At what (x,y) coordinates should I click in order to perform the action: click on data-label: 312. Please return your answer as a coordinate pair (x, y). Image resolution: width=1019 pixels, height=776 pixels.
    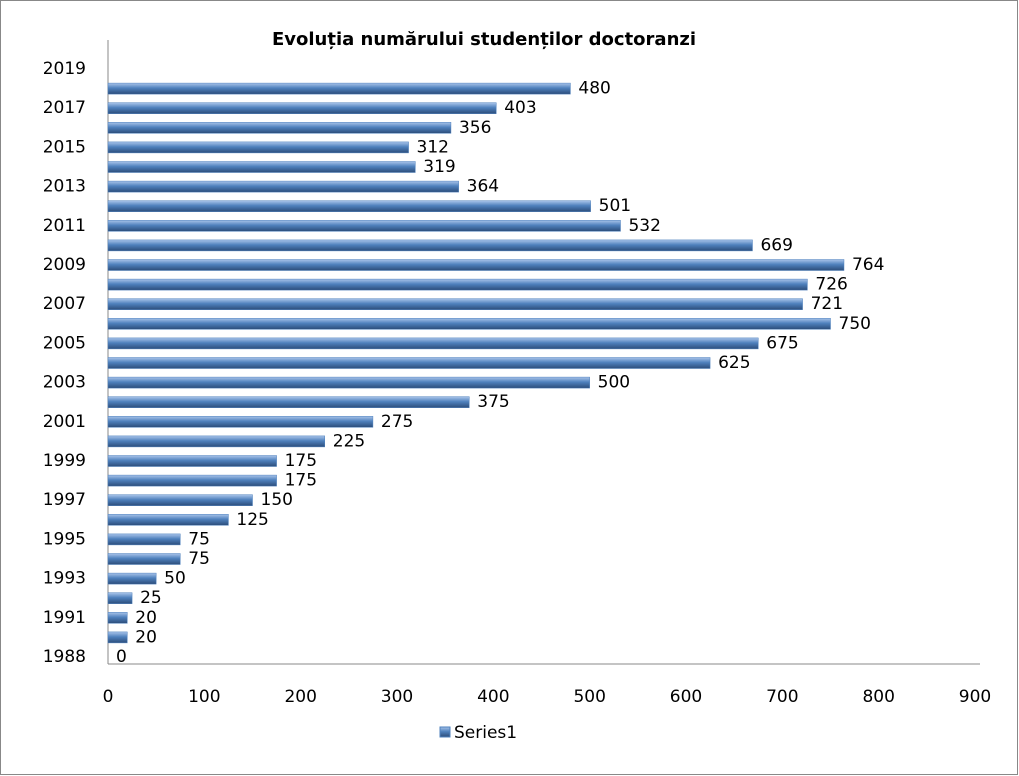
    Looking at the image, I should click on (433, 147).